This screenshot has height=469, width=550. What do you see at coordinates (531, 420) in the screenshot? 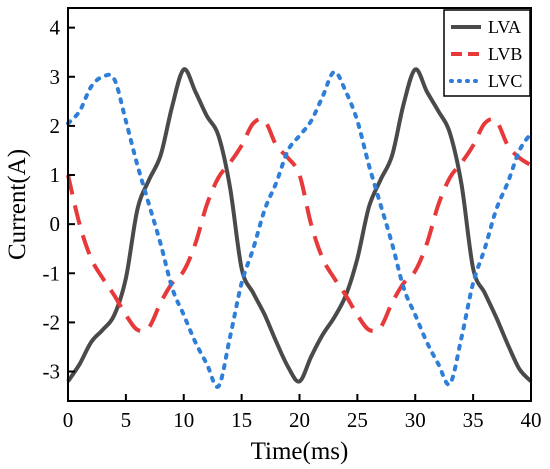
I see `x-tick-label: 40` at bounding box center [531, 420].